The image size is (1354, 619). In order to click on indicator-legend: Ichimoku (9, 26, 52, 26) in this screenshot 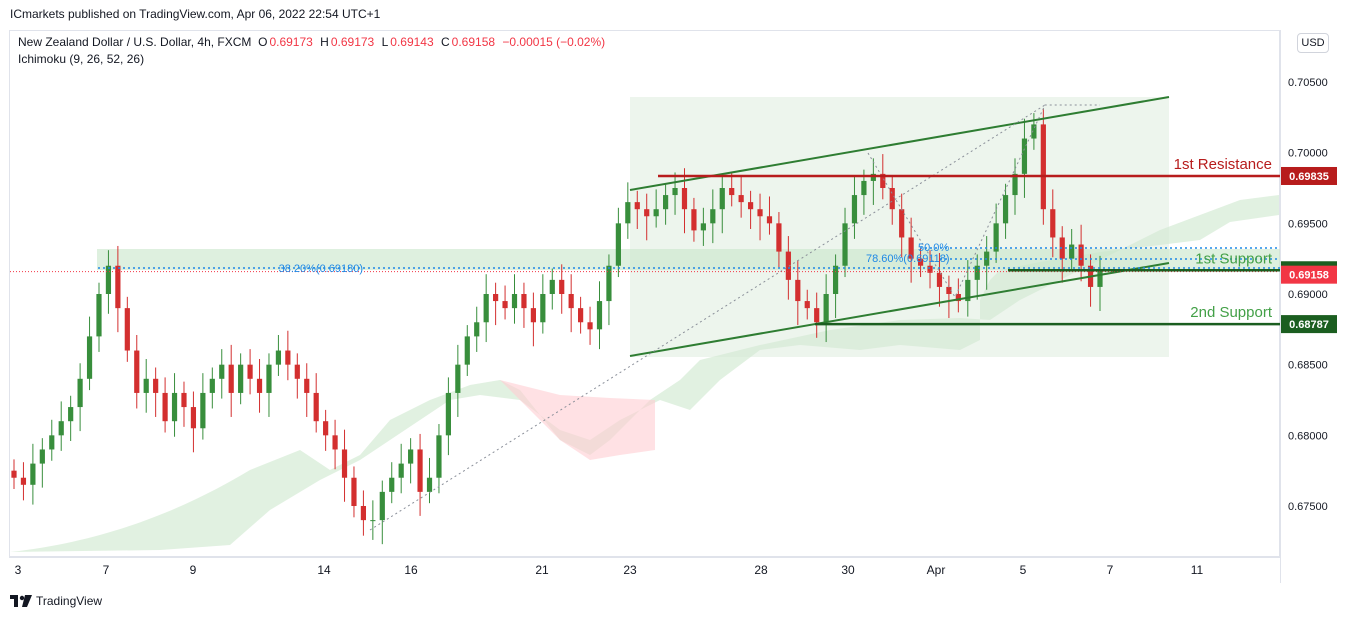, I will do `click(81, 59)`.